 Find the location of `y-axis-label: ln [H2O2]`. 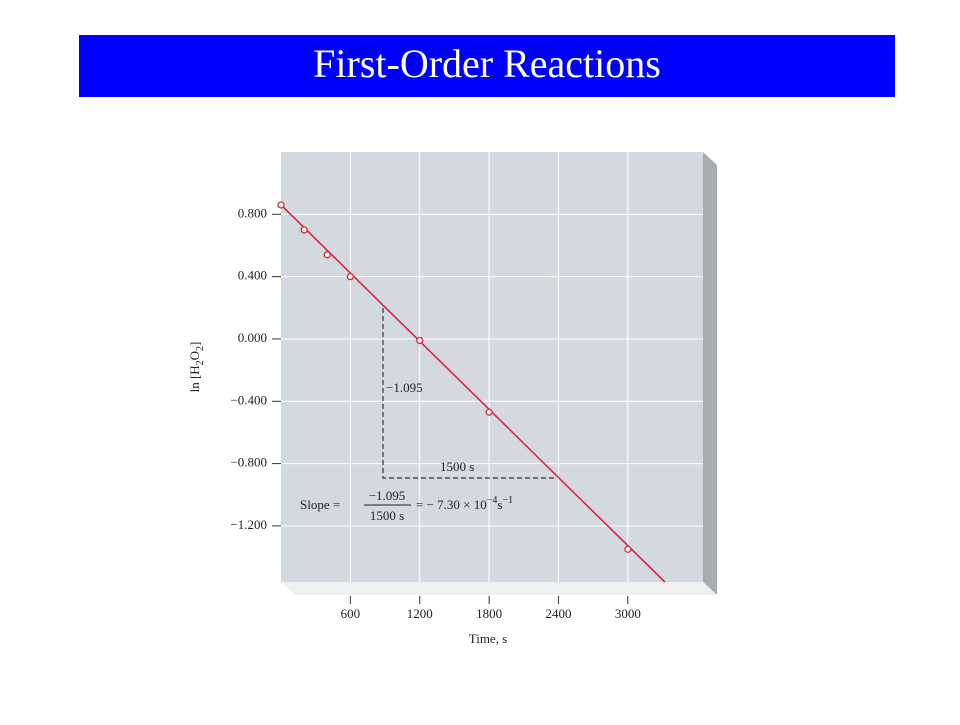

y-axis-label: ln [H2O2] is located at coordinates (196, 367).